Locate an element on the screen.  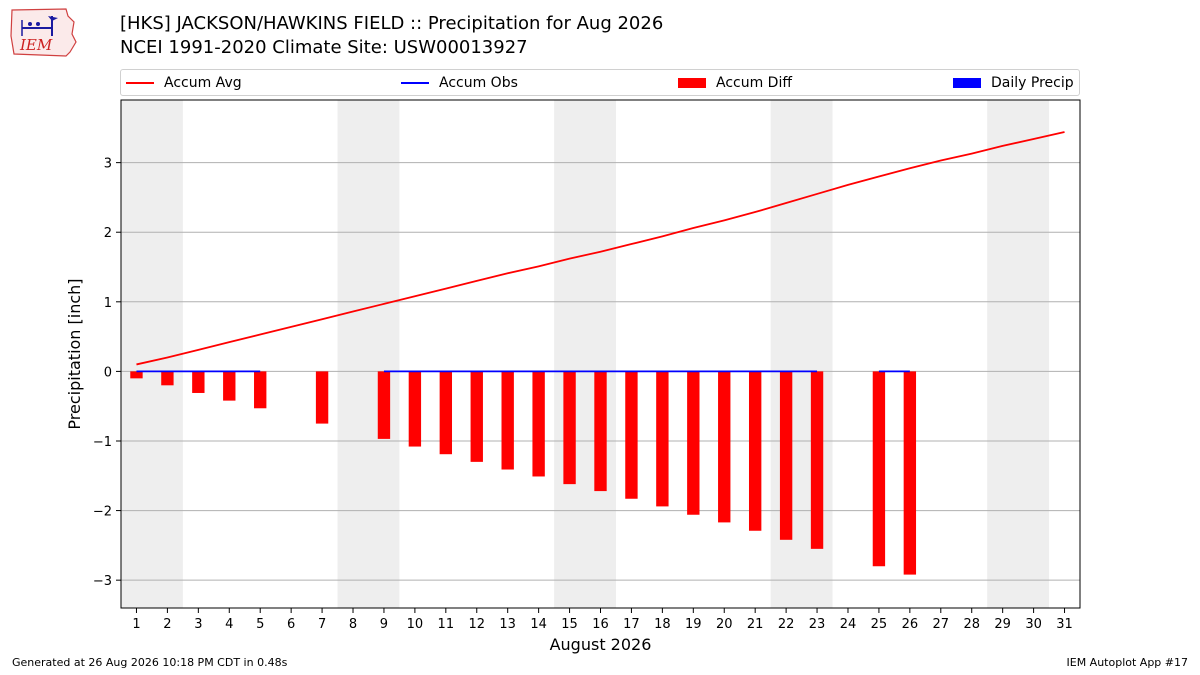
ytick-label: −1 is located at coordinates (102, 442).